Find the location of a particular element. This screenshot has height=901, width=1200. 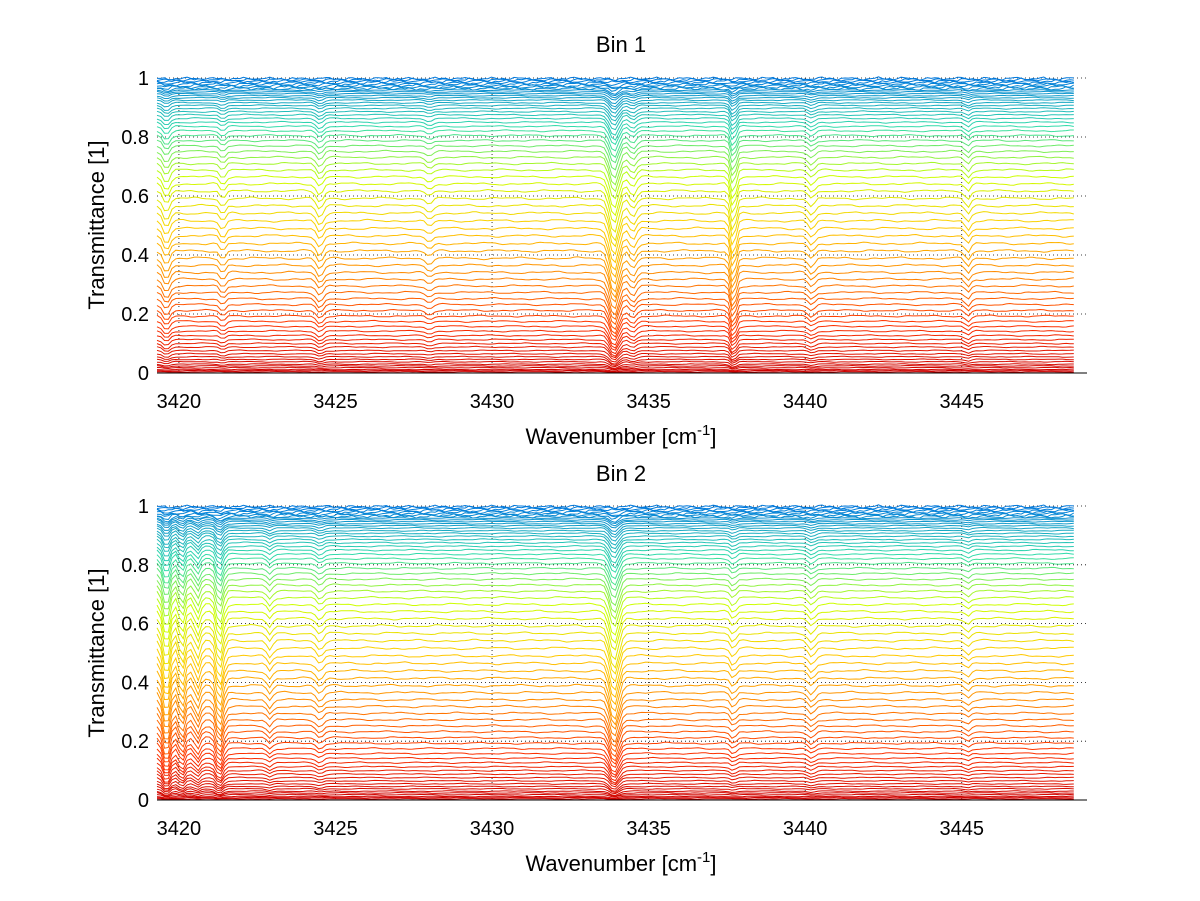

y-tick-label: 0.8 is located at coordinates (135, 566).